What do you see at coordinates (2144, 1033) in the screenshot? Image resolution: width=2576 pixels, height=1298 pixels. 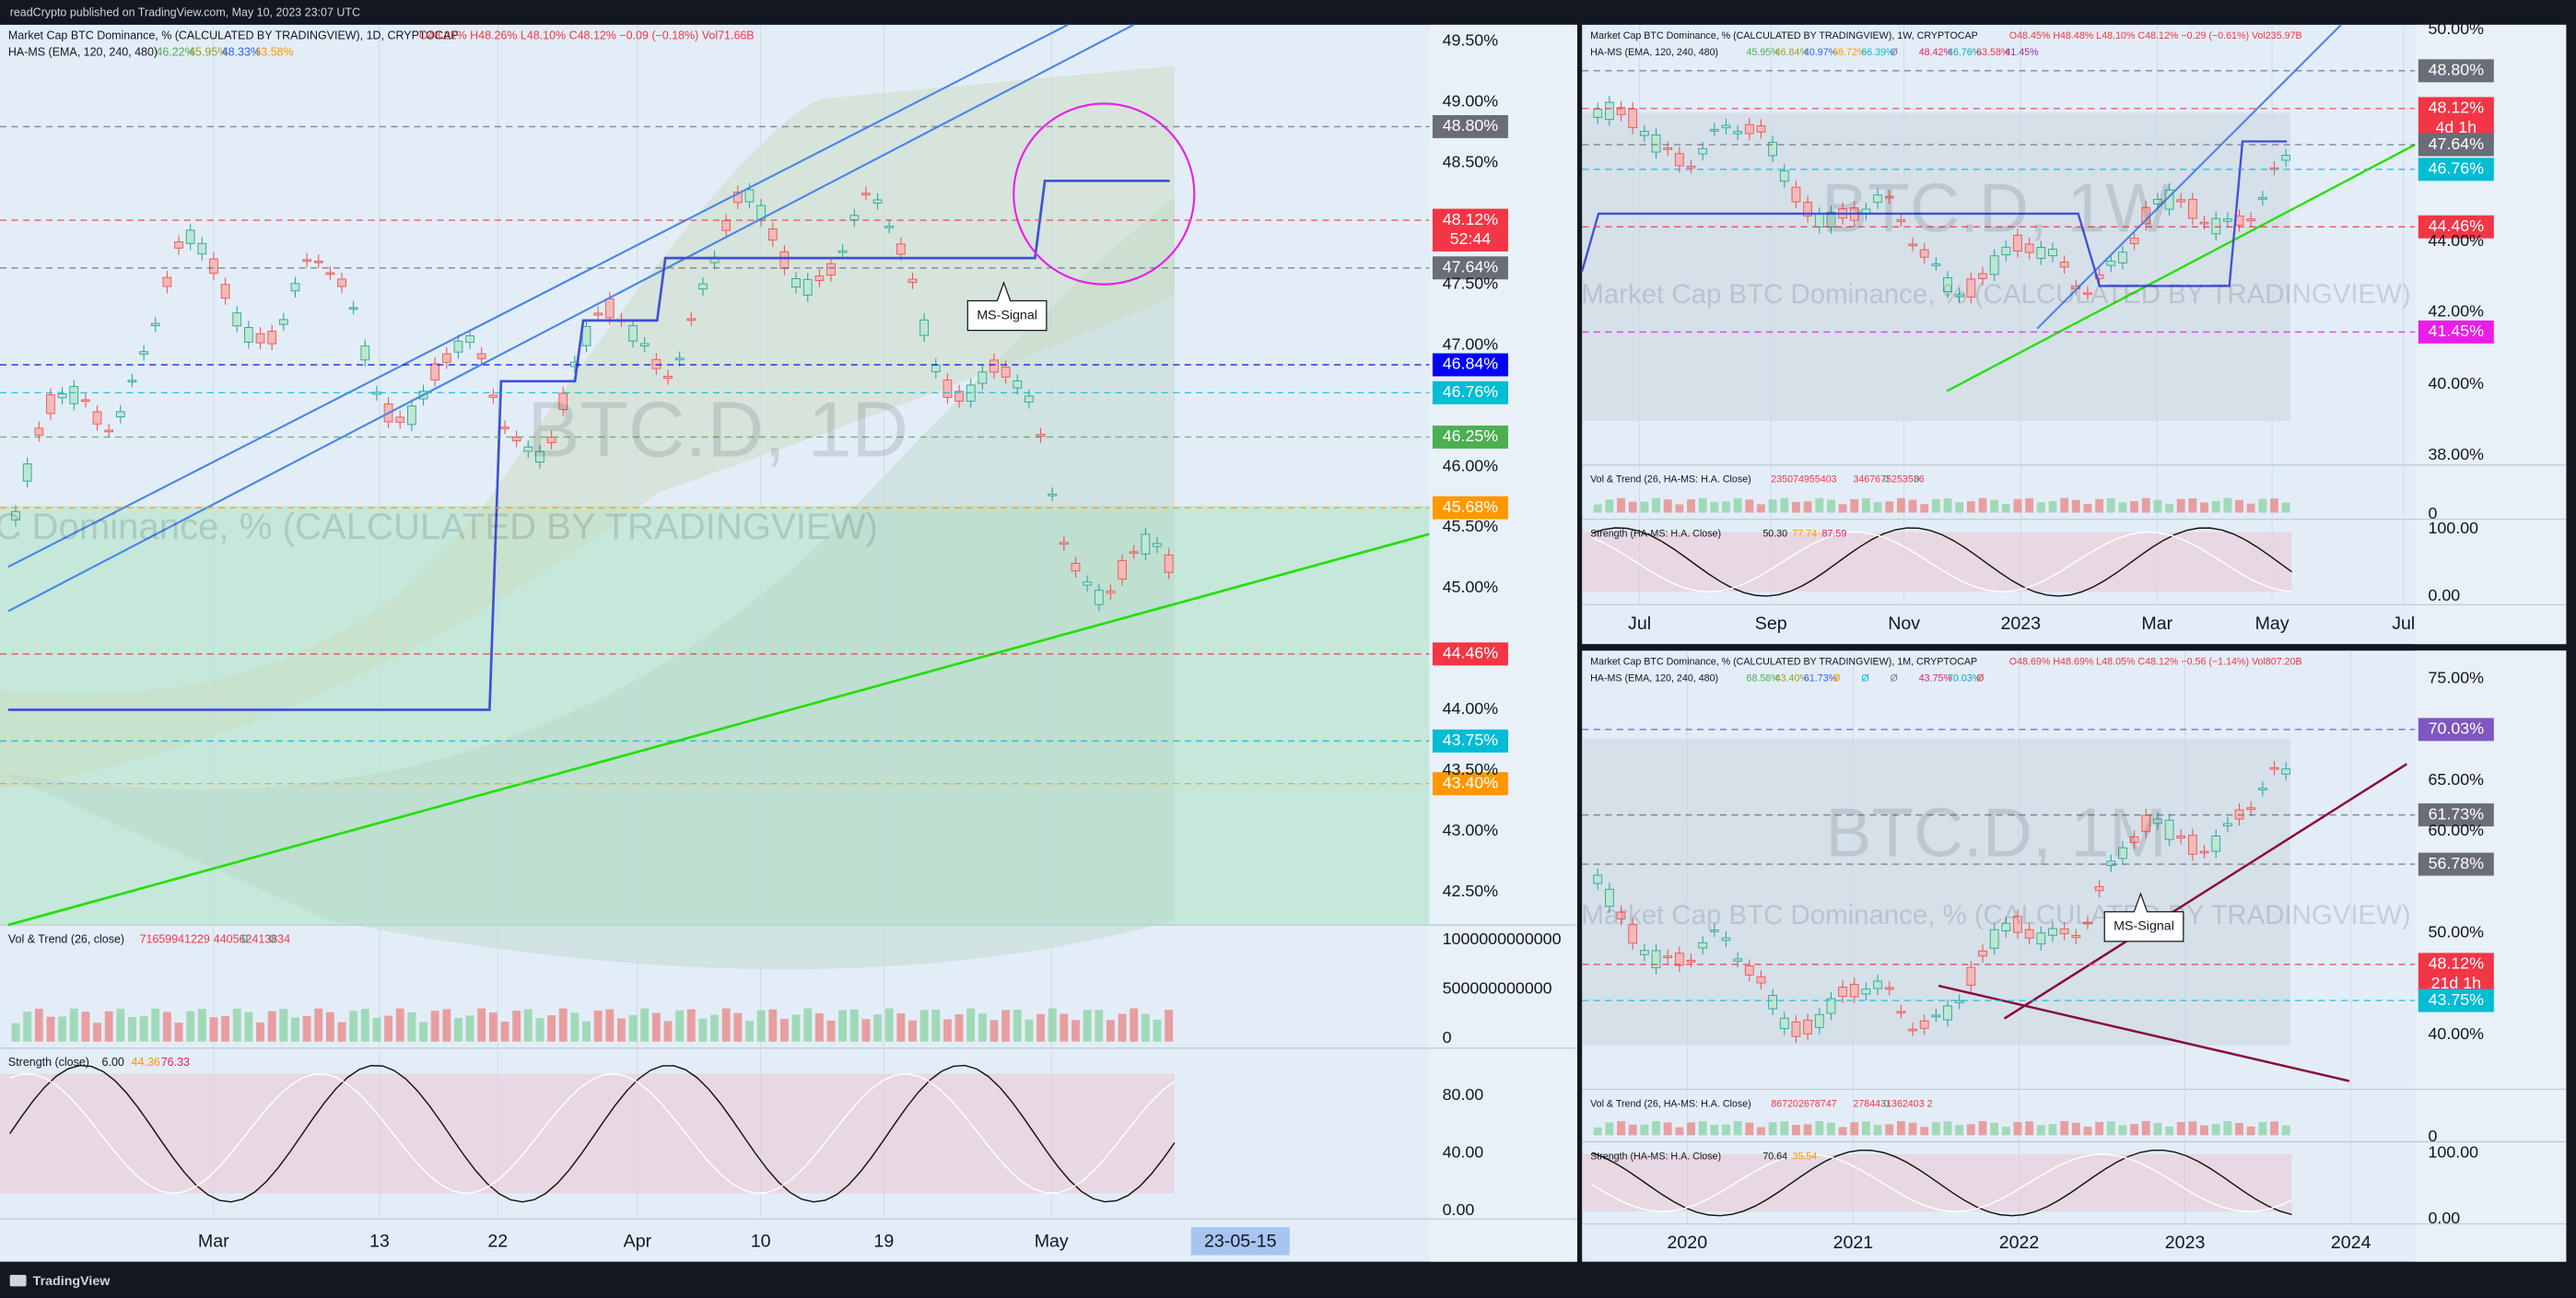 I see `trend-line` at bounding box center [2144, 1033].